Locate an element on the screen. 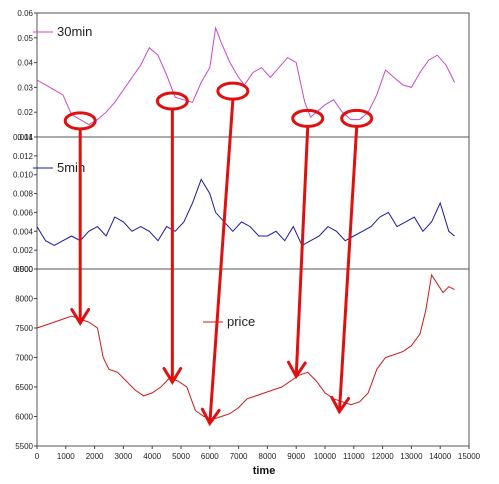  x-tick-label: 14000 is located at coordinates (440, 456).